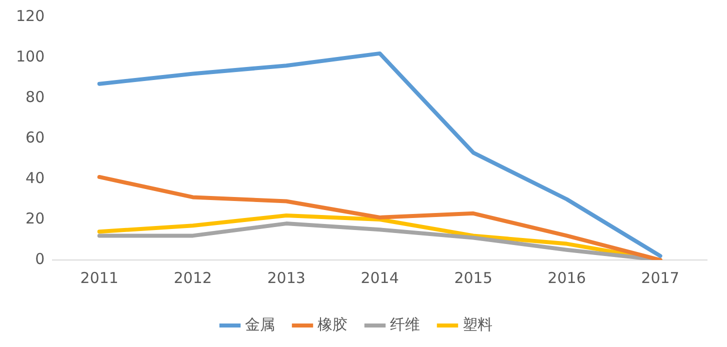 Image resolution: width=727 pixels, height=347 pixels. I want to click on y-tick-label: 20, so click(35, 218).